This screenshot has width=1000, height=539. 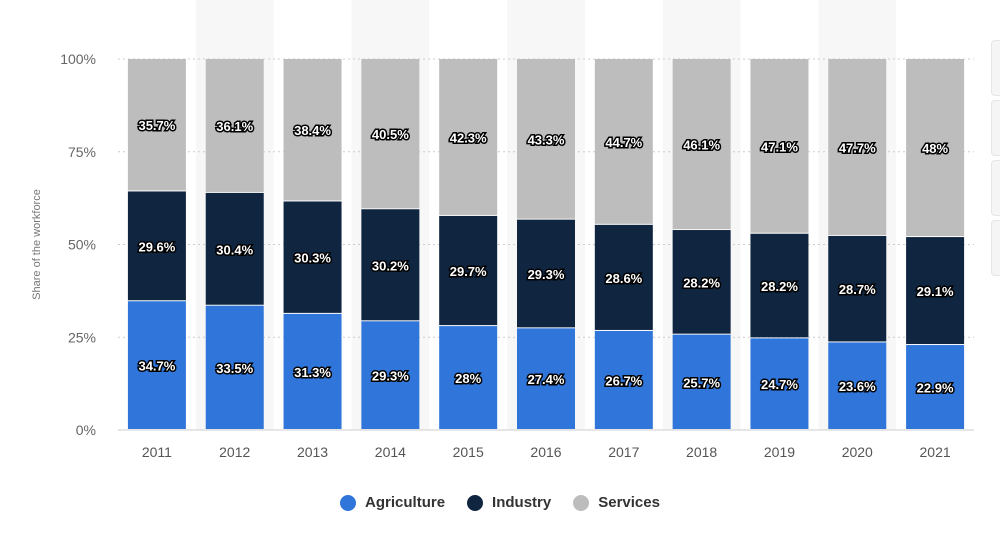 What do you see at coordinates (82, 337) in the screenshot?
I see `y-tick-label: 25%` at bounding box center [82, 337].